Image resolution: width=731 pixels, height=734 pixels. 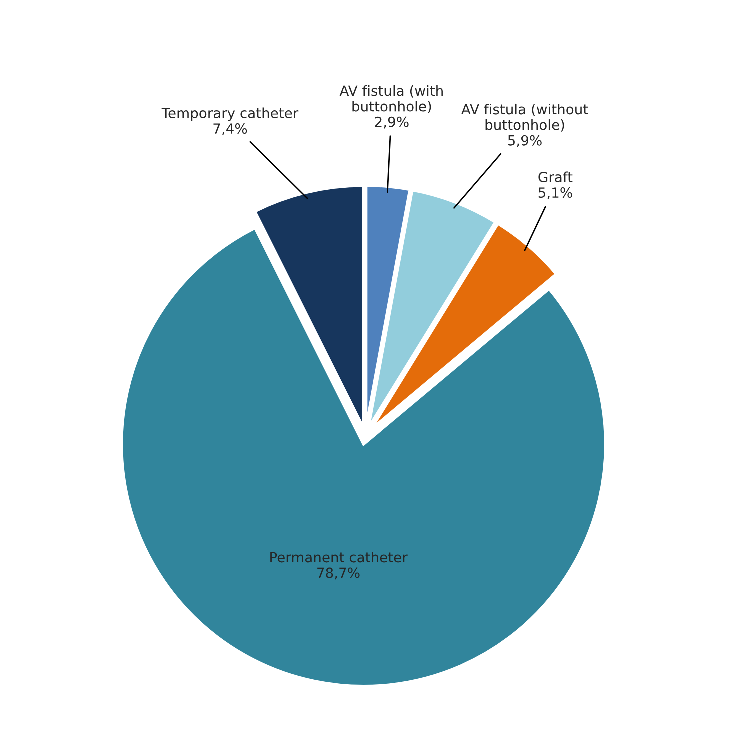 I want to click on slice-label: Permanent catheter, so click(x=339, y=557).